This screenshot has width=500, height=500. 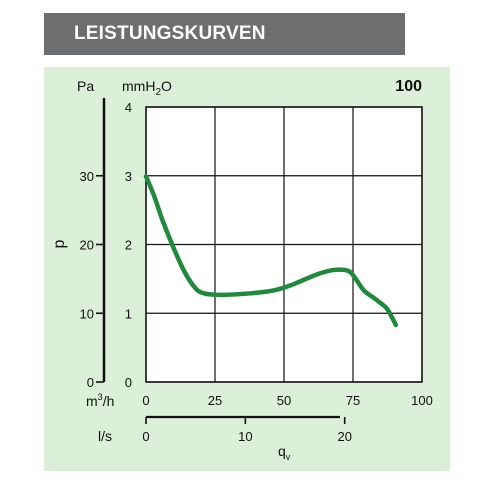 I want to click on x-unit-ls: l/s, so click(x=105, y=436).